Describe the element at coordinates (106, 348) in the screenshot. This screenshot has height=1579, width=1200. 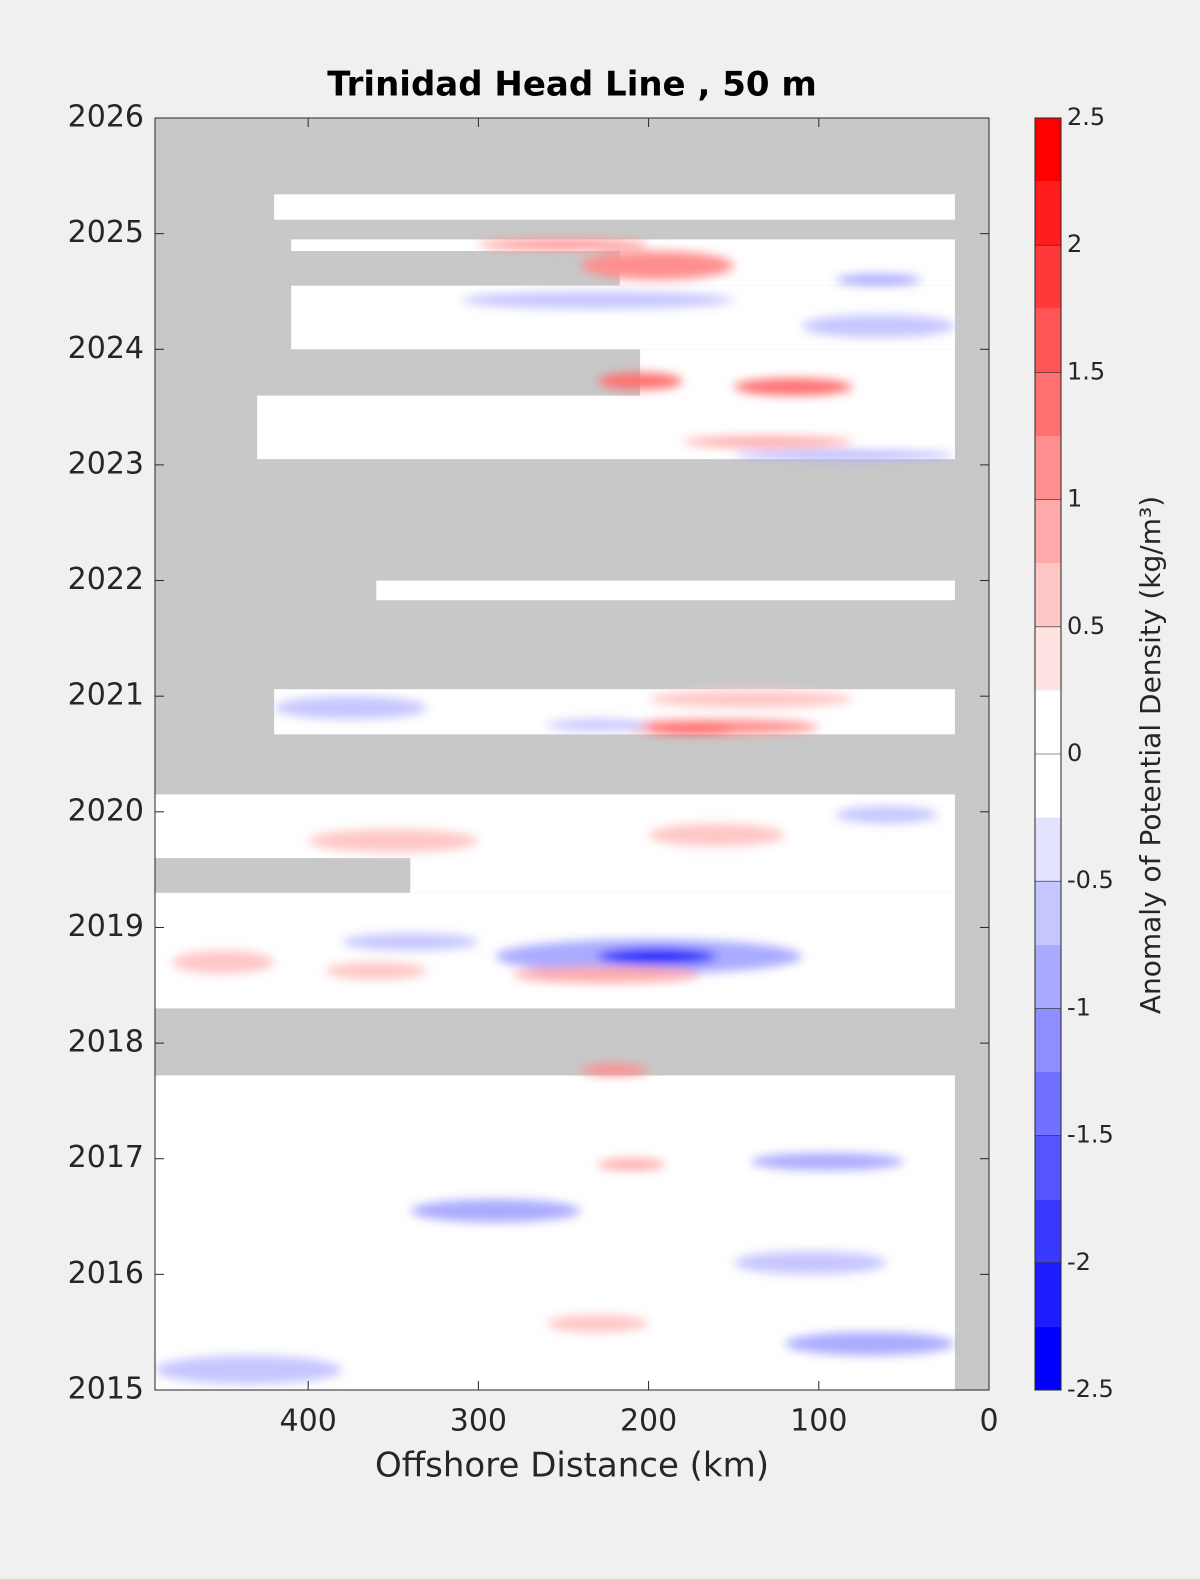
I see `y-tick-label: 2024` at that location.